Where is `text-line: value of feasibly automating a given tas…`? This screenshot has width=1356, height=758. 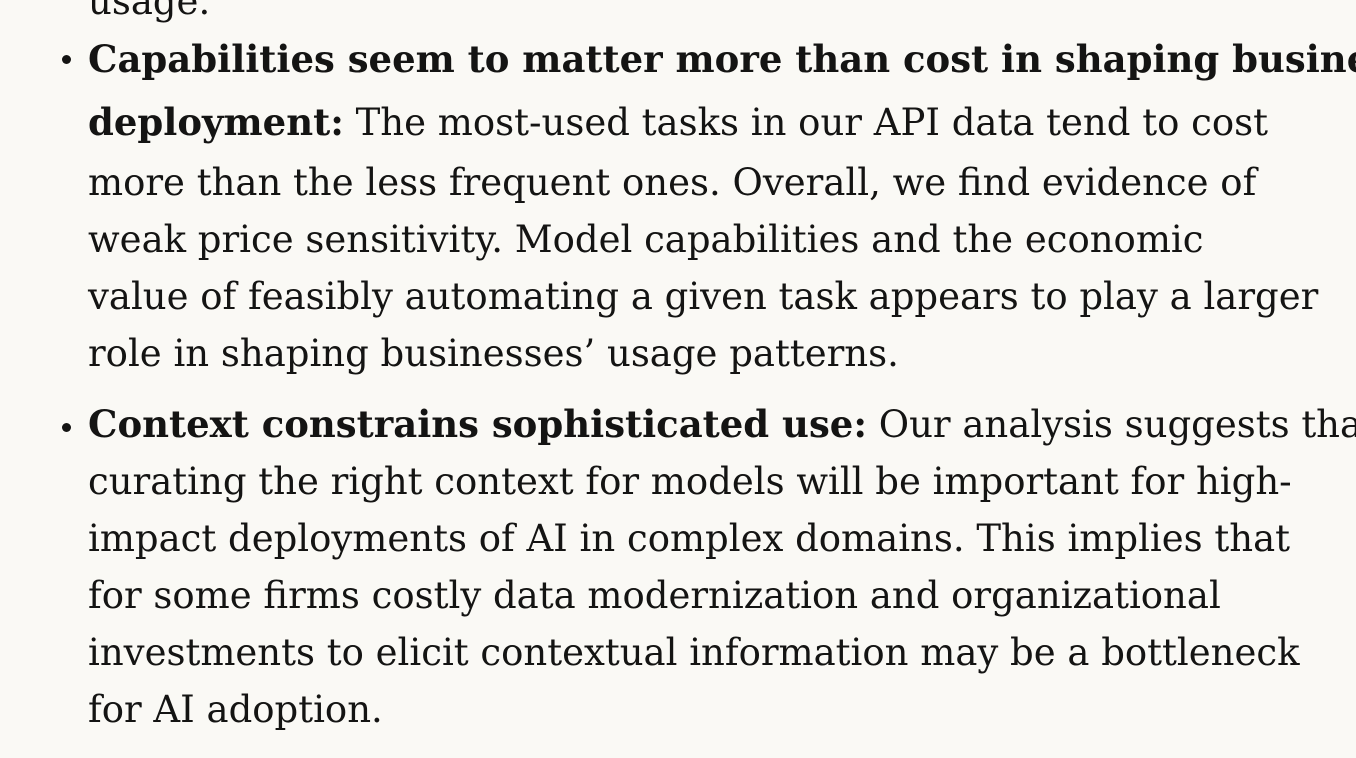
text-line: value of feasibly automating a given tas… is located at coordinates (722, 296).